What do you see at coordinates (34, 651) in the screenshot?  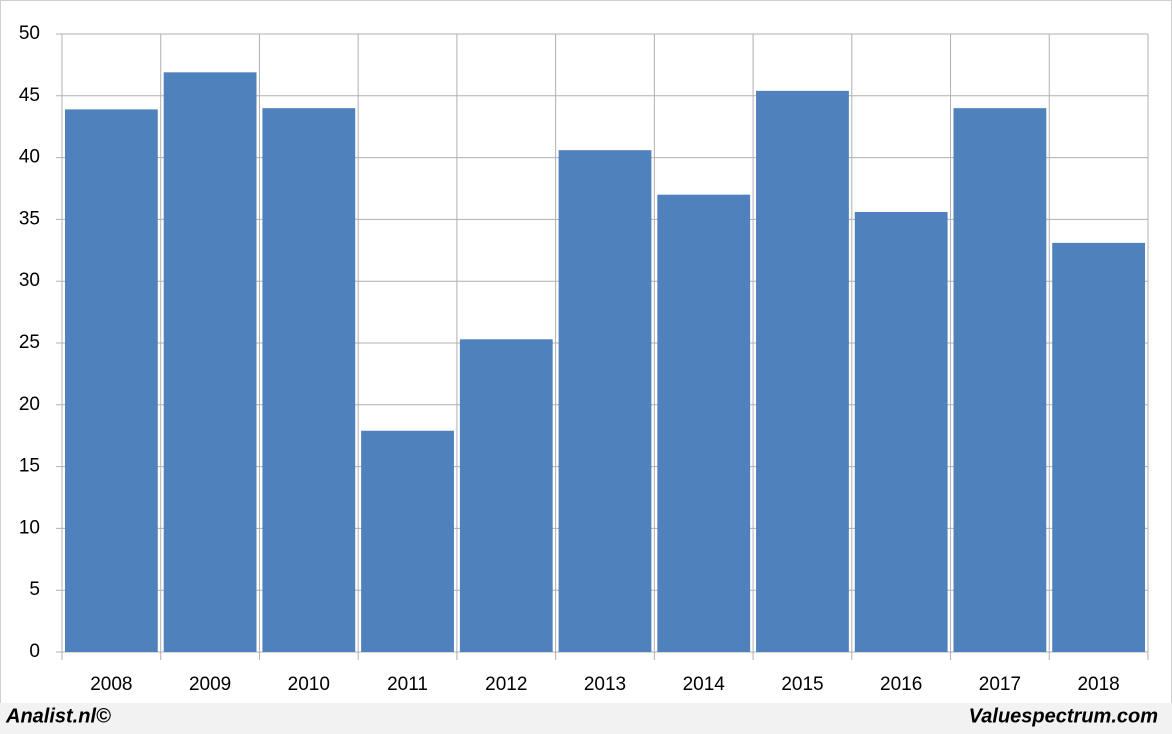 I see `y-tick-label: 0` at bounding box center [34, 651].